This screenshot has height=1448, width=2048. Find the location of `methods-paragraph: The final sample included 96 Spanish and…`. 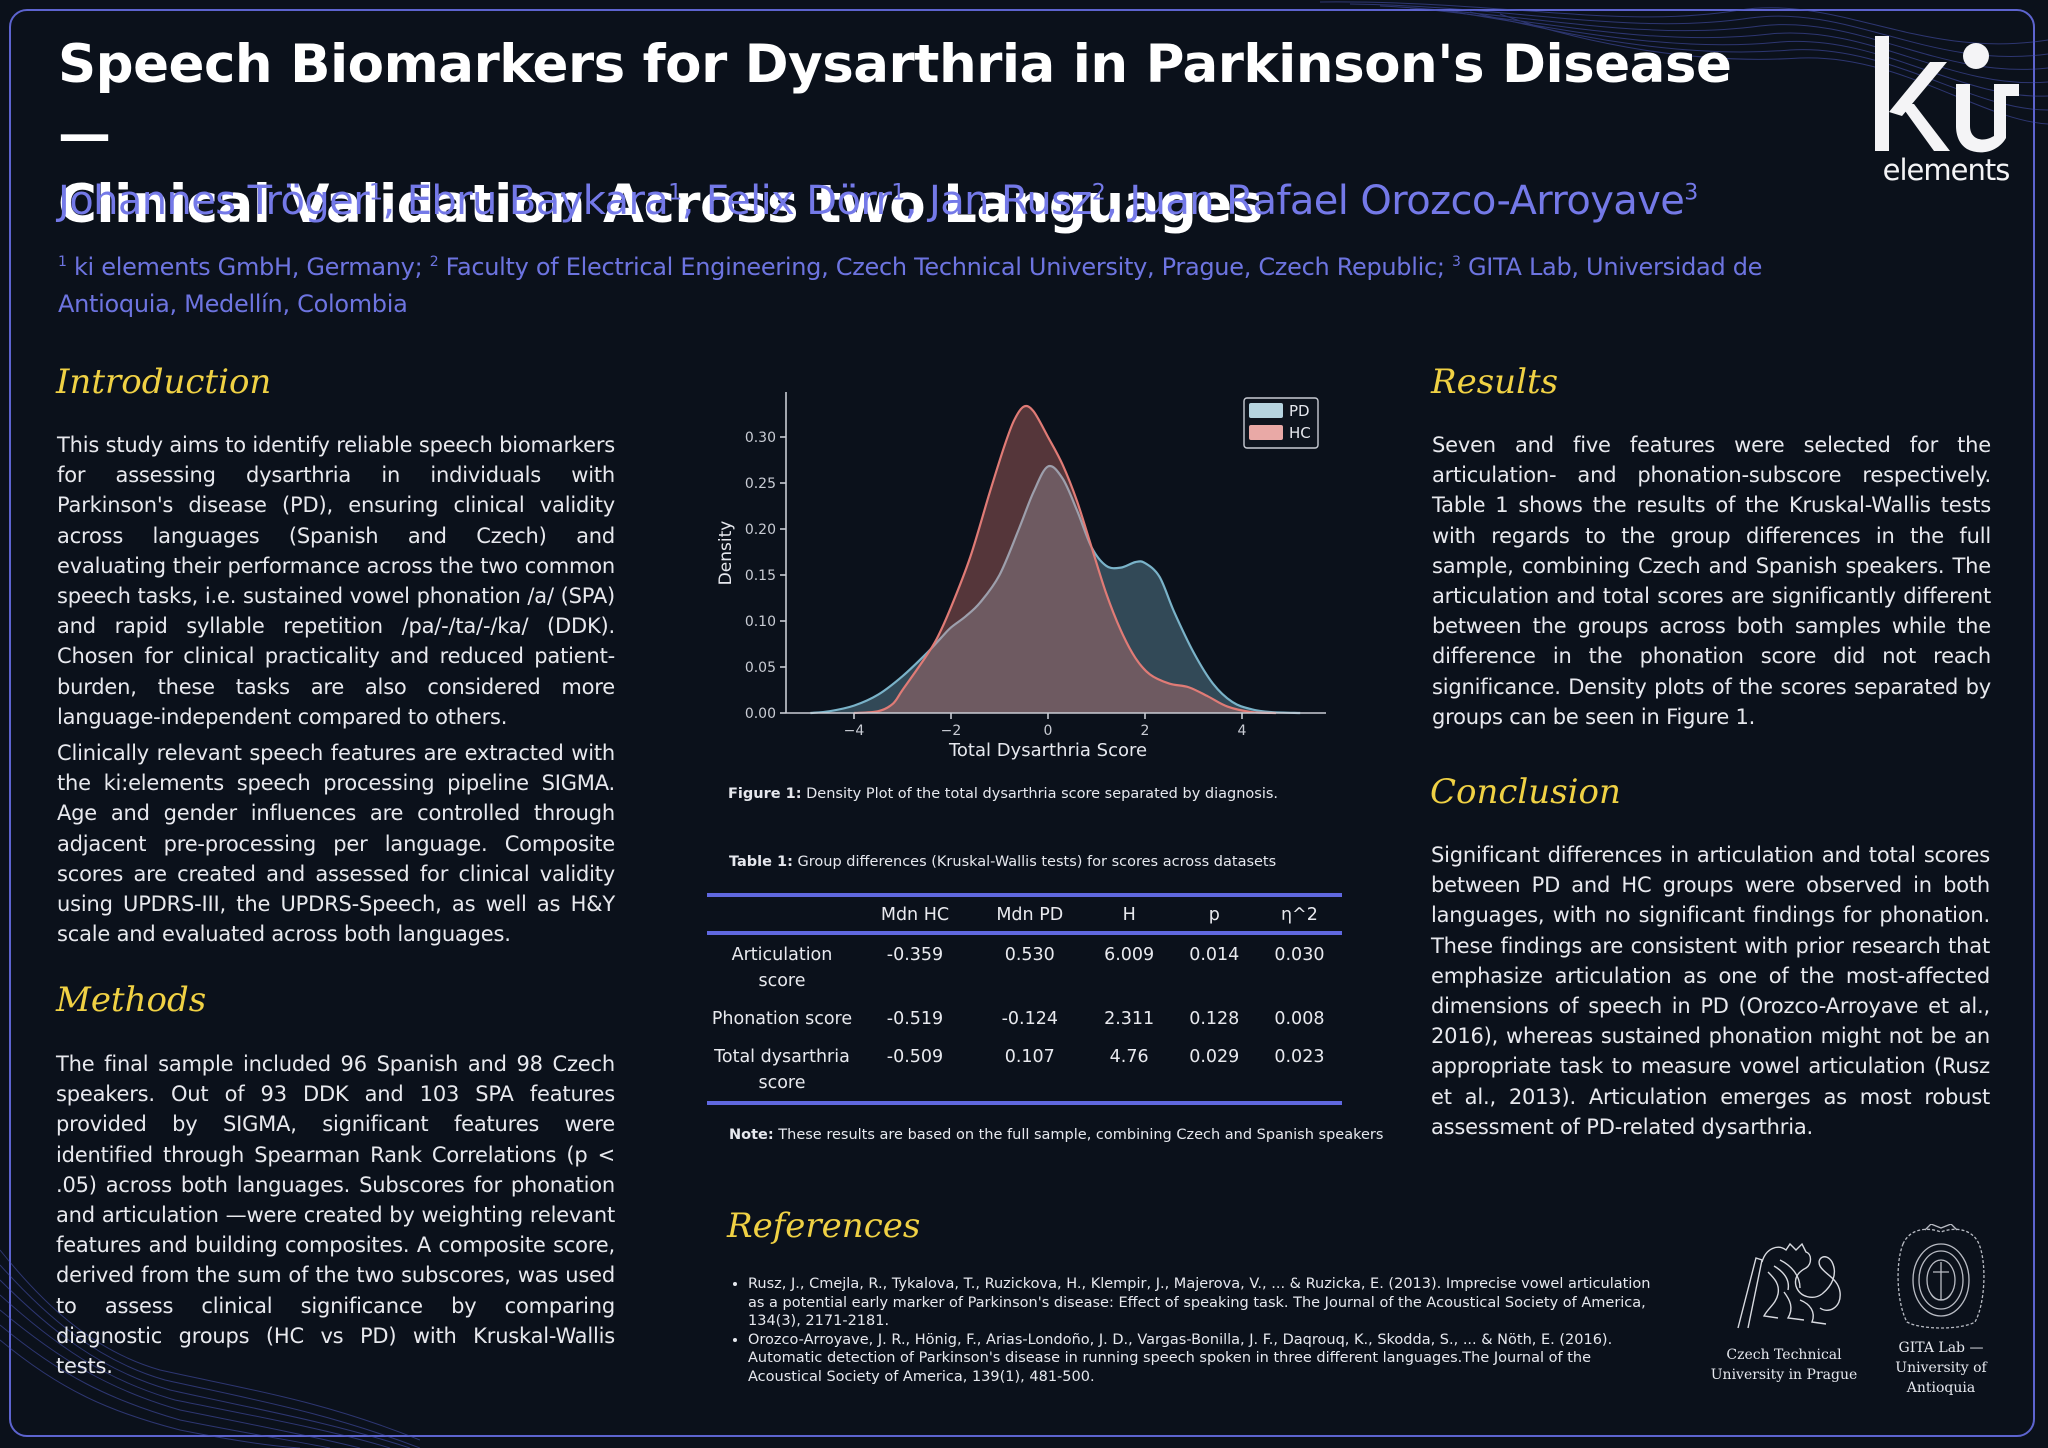

methods-paragraph: The final sample included 96 Spanish and… is located at coordinates (335, 1215).